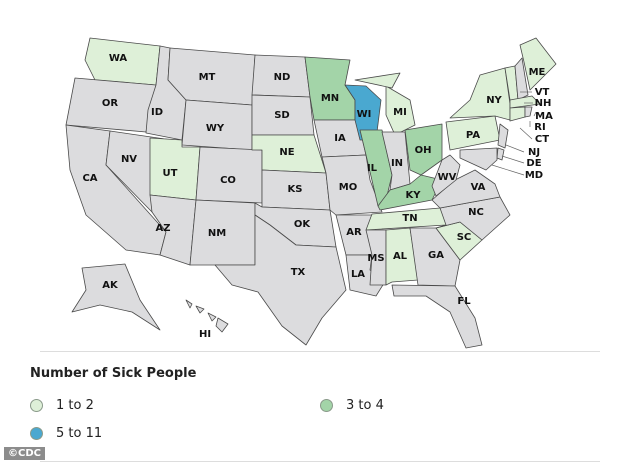  Describe the element at coordinates (217, 233) in the screenshot. I see `state-label-nm: NM` at that location.